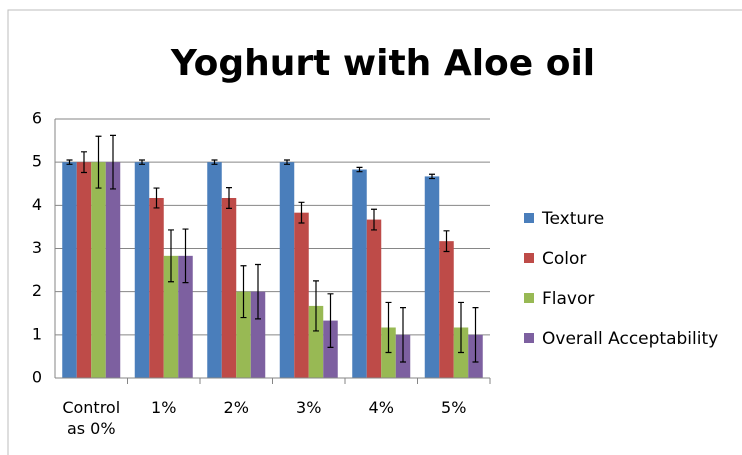 This screenshot has width=742, height=455. I want to click on y-tick-label: 0, so click(37, 377).